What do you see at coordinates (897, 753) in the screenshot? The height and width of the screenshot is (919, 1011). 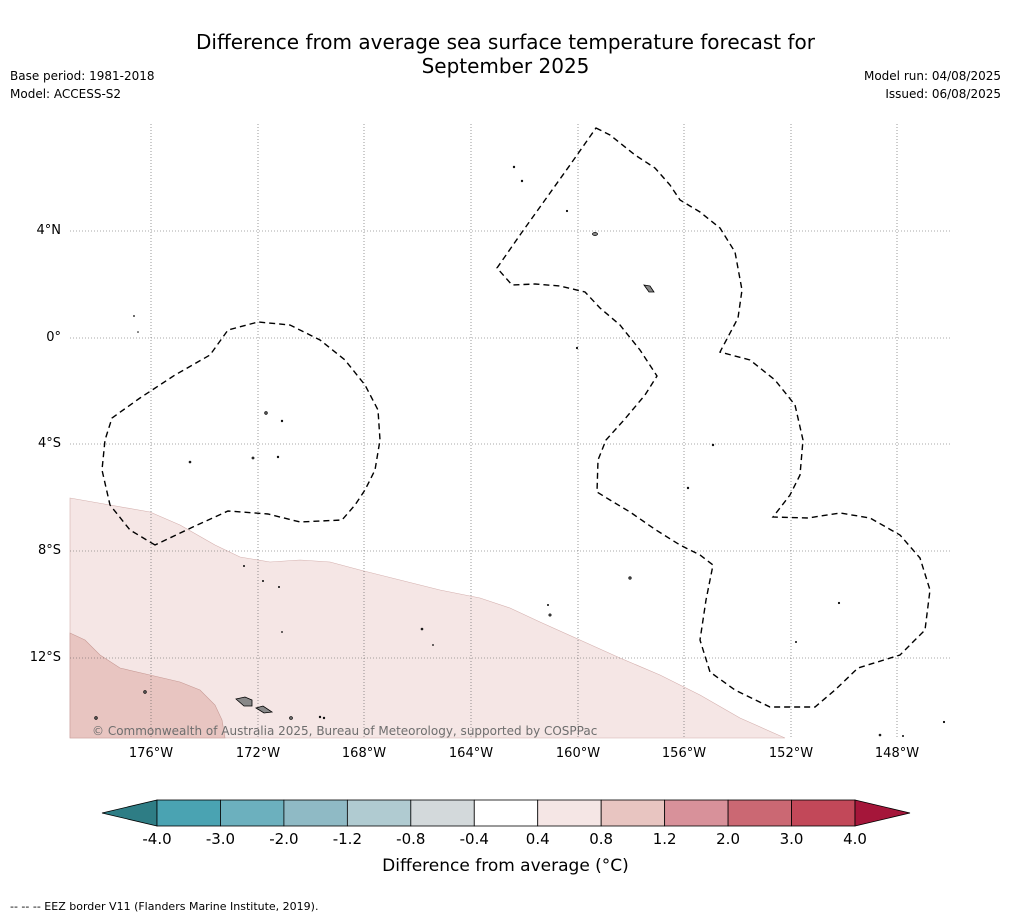 I see `lon-label: 148°W` at bounding box center [897, 753].